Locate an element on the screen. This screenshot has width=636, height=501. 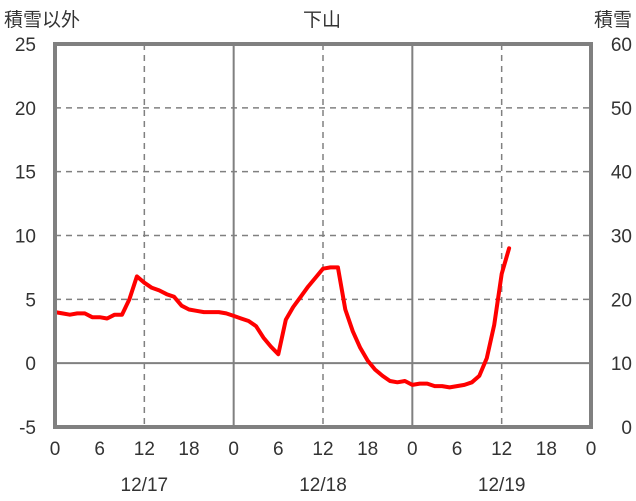
left-tick-label: 20 is located at coordinates (25, 109).